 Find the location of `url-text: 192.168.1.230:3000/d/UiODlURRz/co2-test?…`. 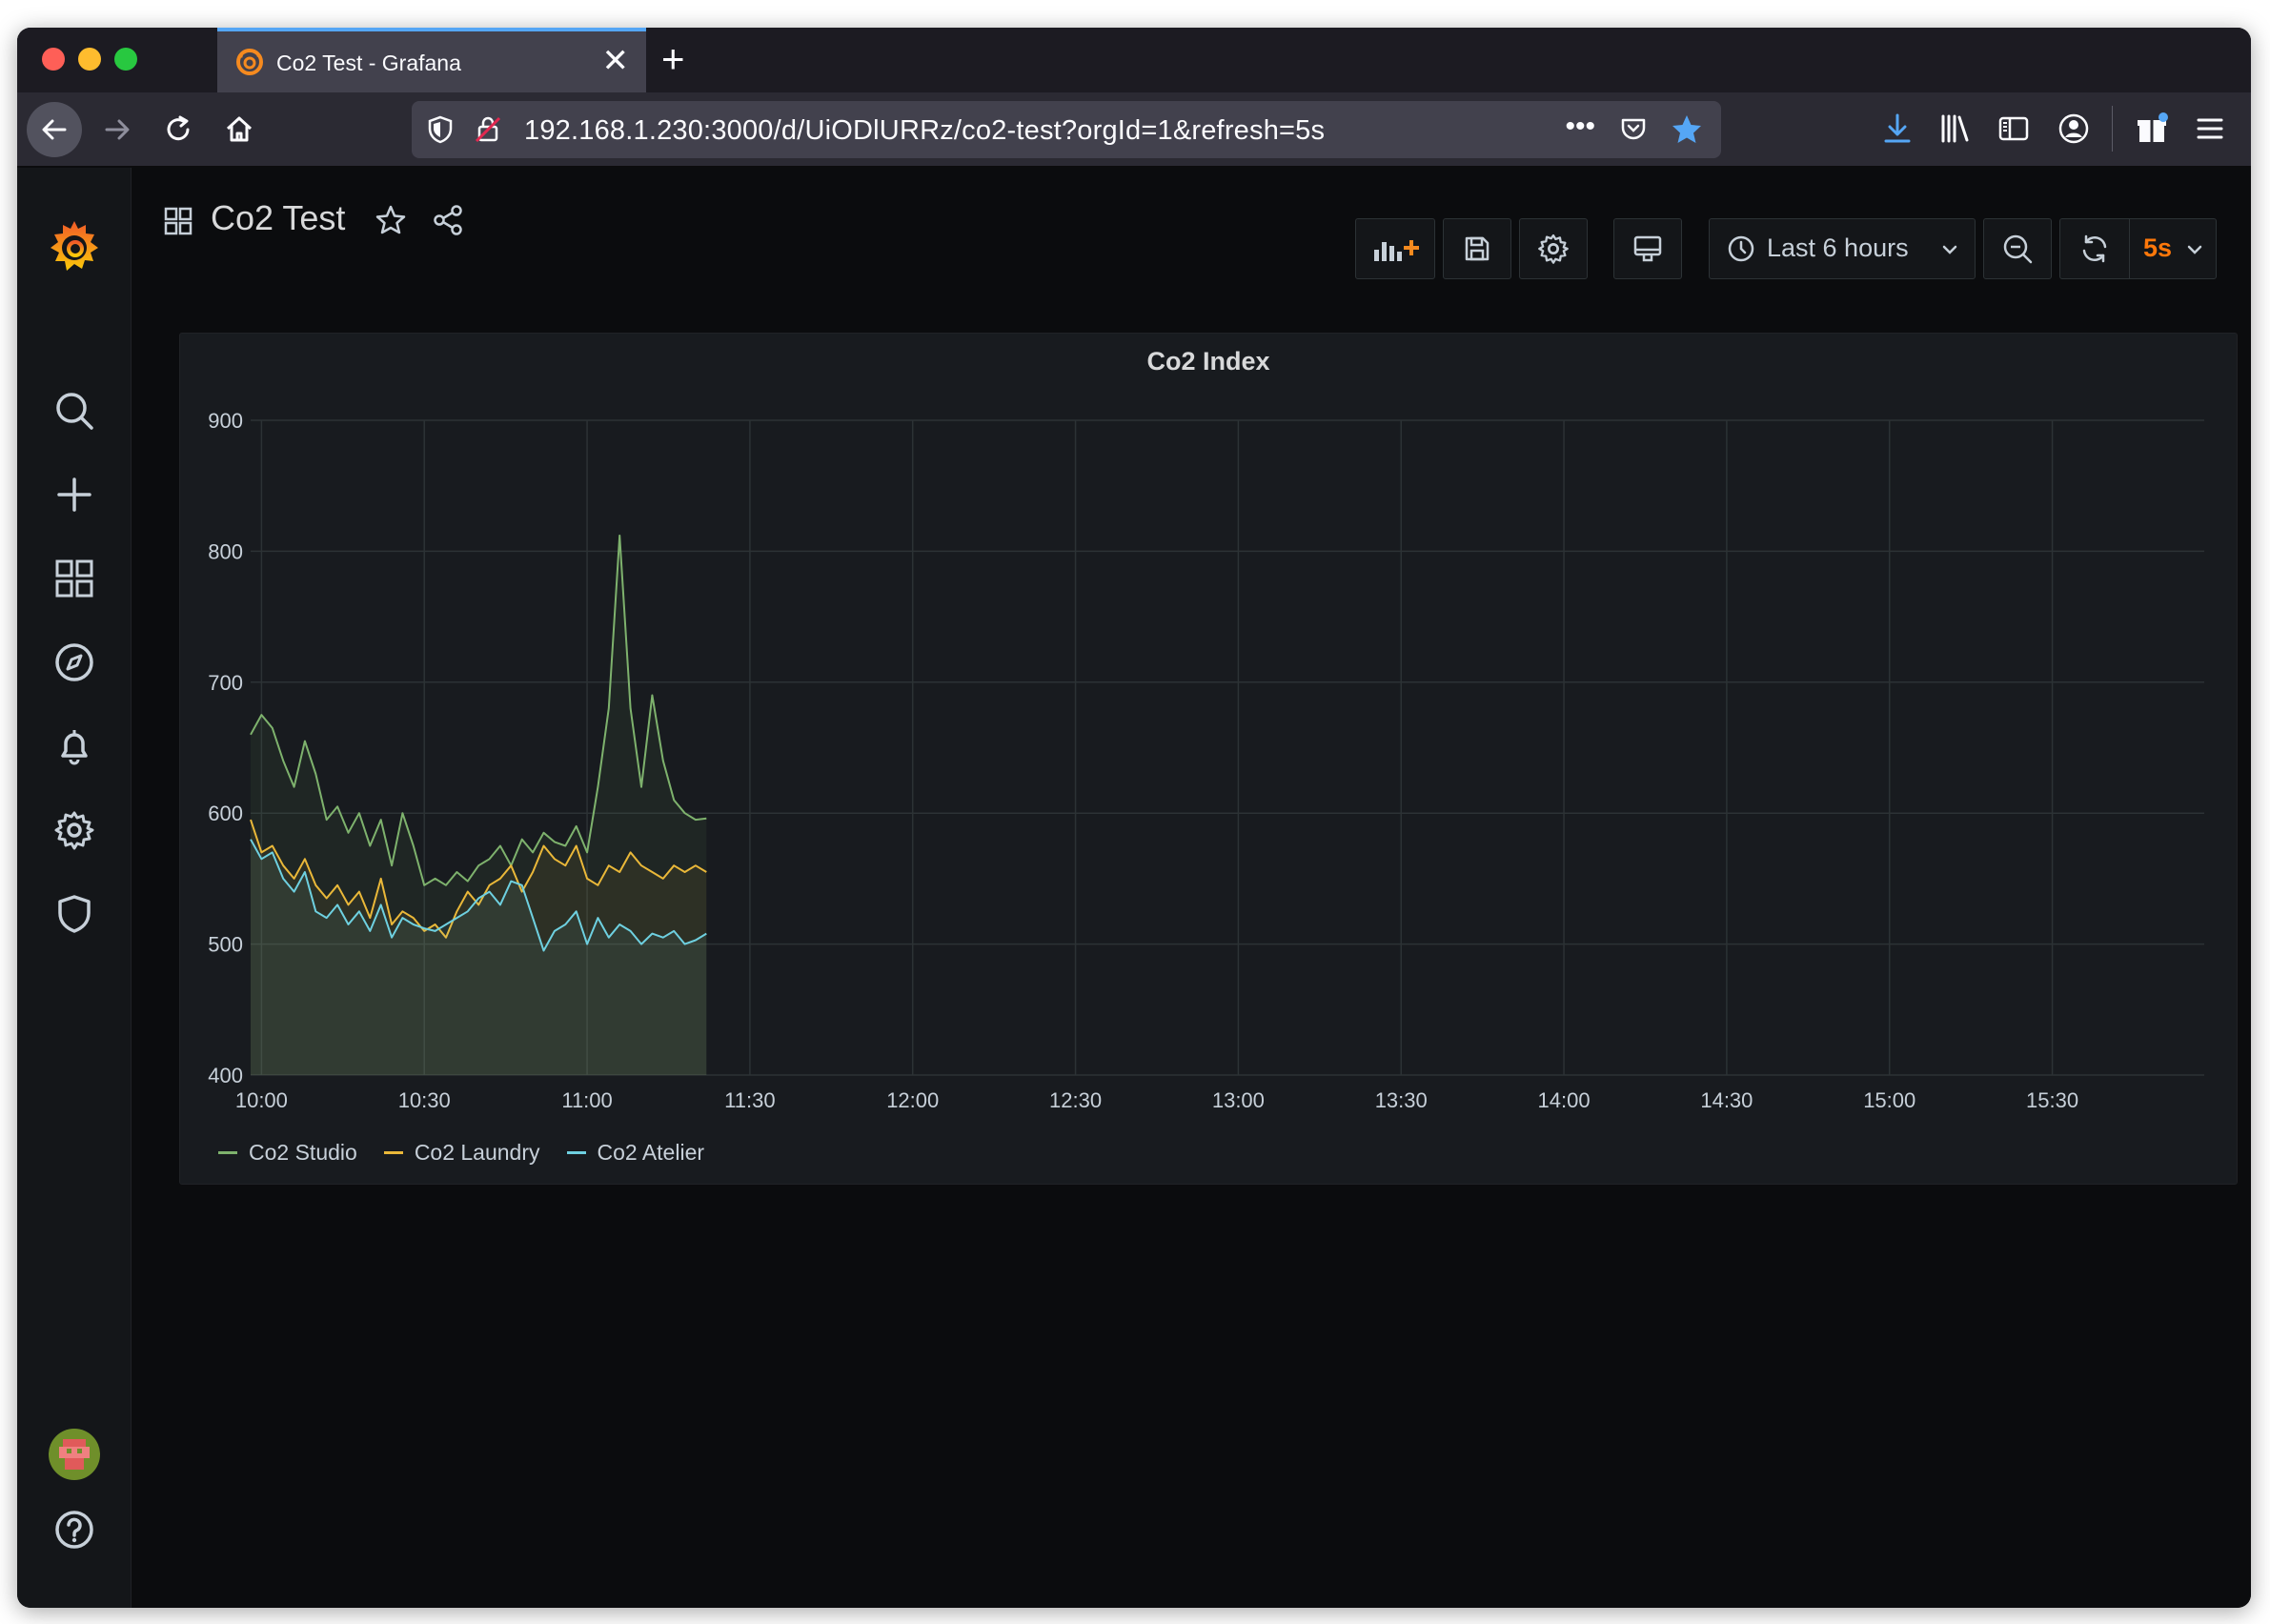

url-text: 192.168.1.230:3000/d/UiODlURRz/co2-test?… is located at coordinates (925, 130).